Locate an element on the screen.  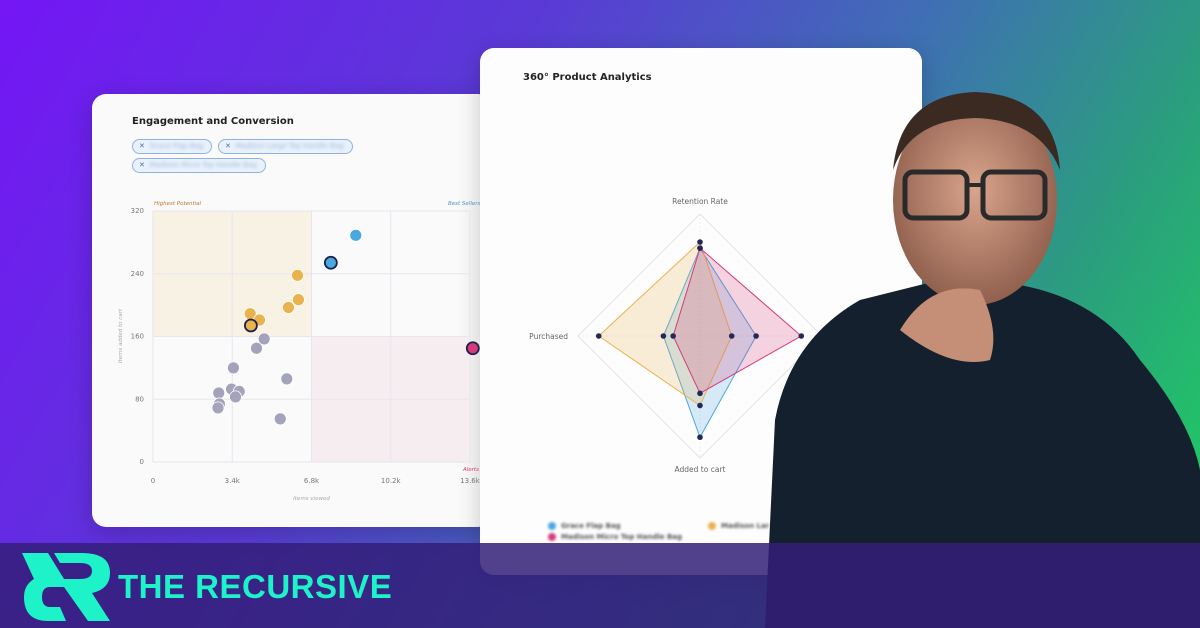
radar-axis-label: Retention Rate is located at coordinates (700, 201).